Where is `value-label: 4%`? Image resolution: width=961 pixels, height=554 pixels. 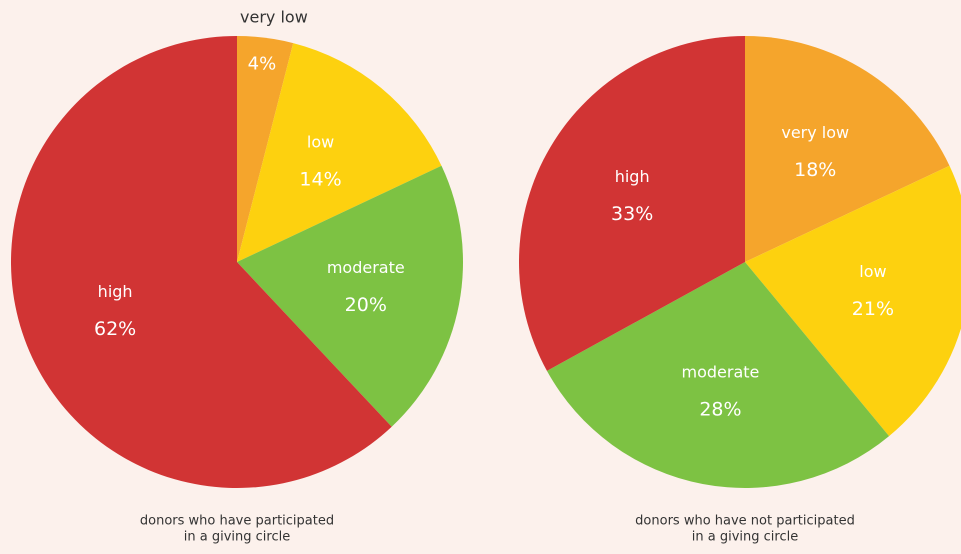 value-label: 4% is located at coordinates (262, 64).